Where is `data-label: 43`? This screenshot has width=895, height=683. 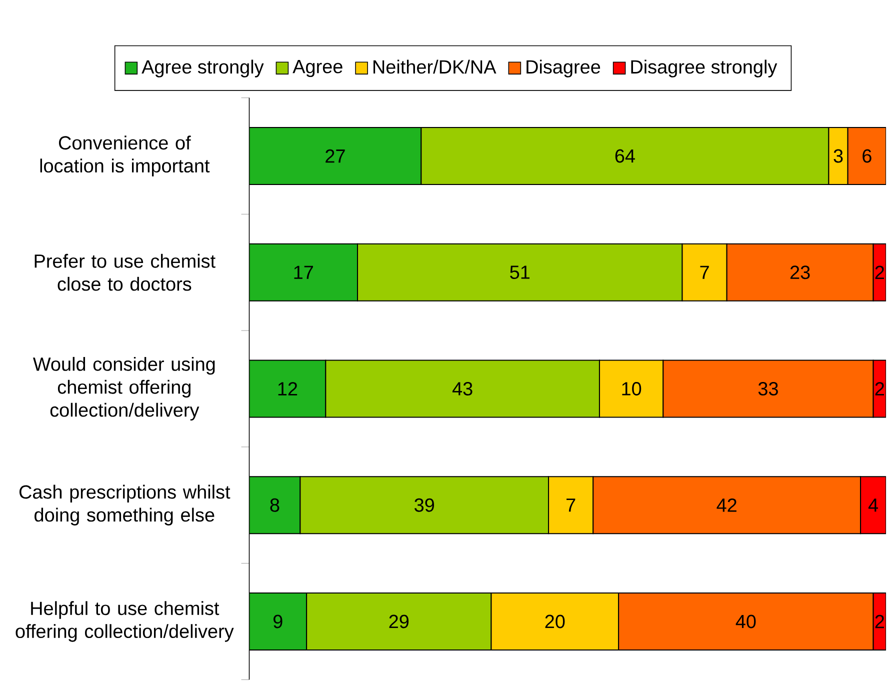 data-label: 43 is located at coordinates (462, 389).